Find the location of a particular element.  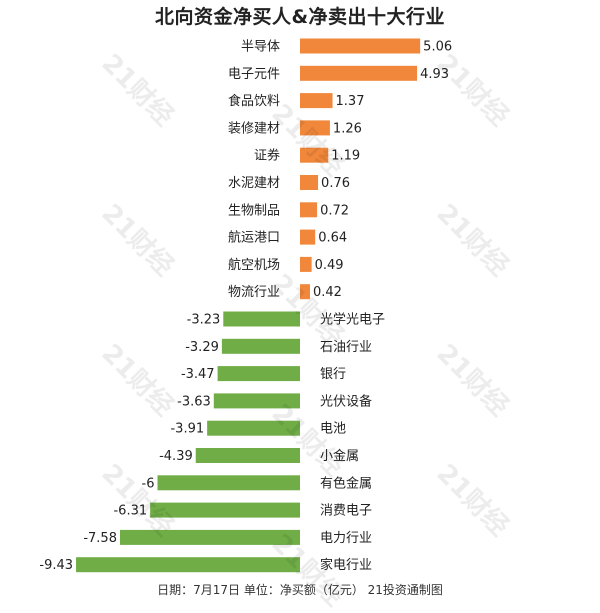

bar-食品饮料 is located at coordinates (316, 101).